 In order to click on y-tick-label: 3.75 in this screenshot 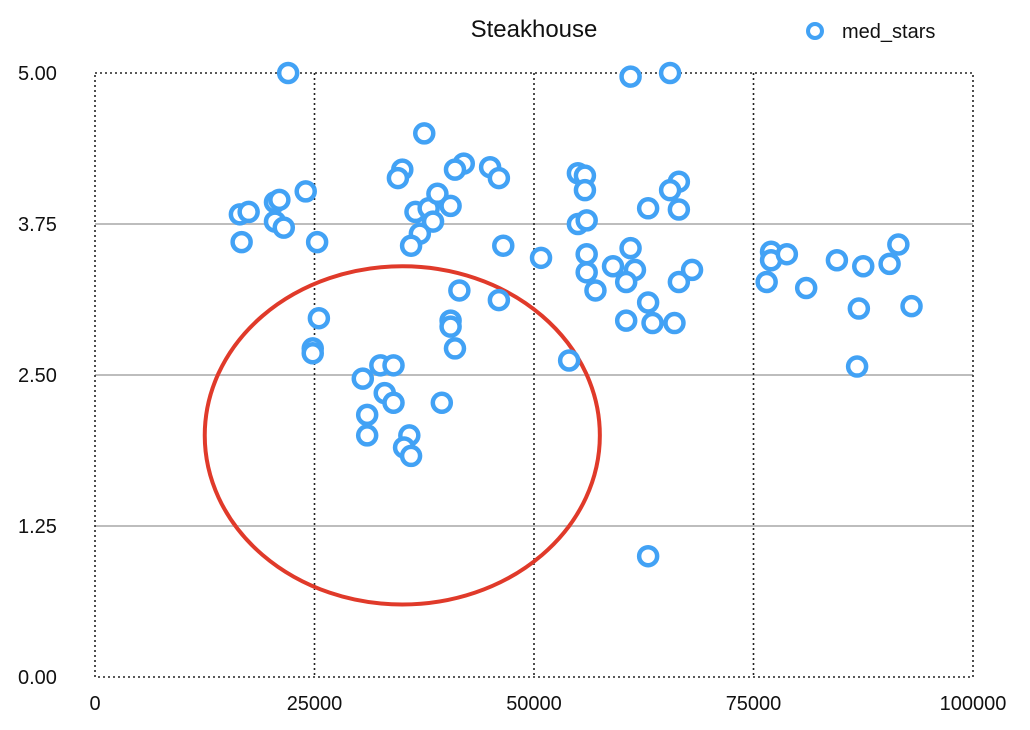, I will do `click(37, 225)`.